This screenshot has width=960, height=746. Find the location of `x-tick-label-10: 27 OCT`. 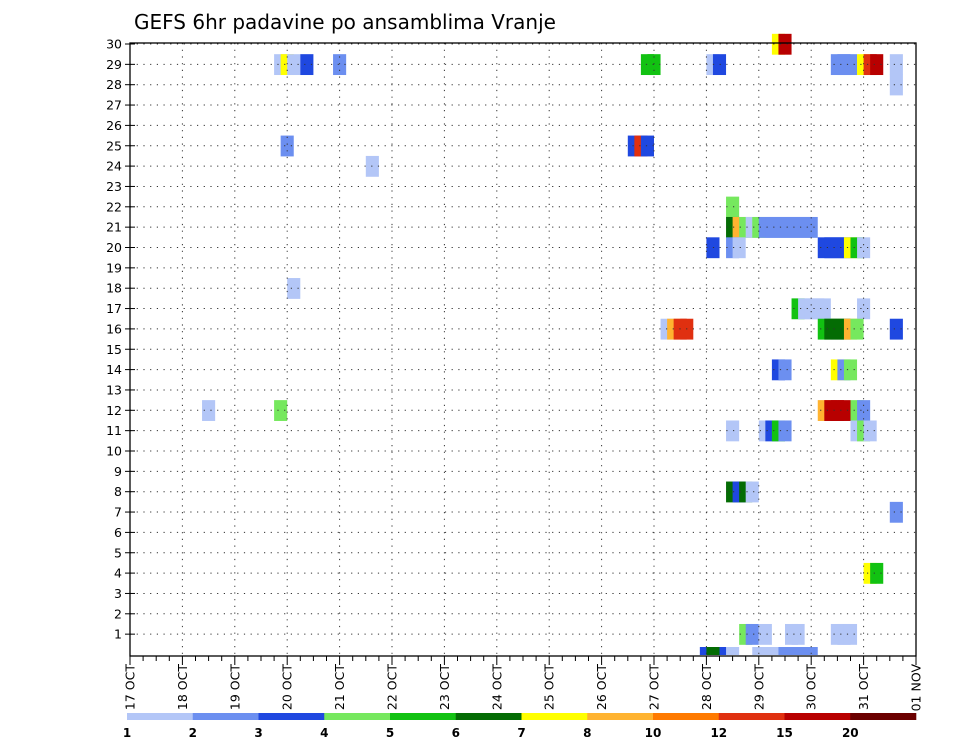

x-tick-label-10: 27 OCT is located at coordinates (654, 687).